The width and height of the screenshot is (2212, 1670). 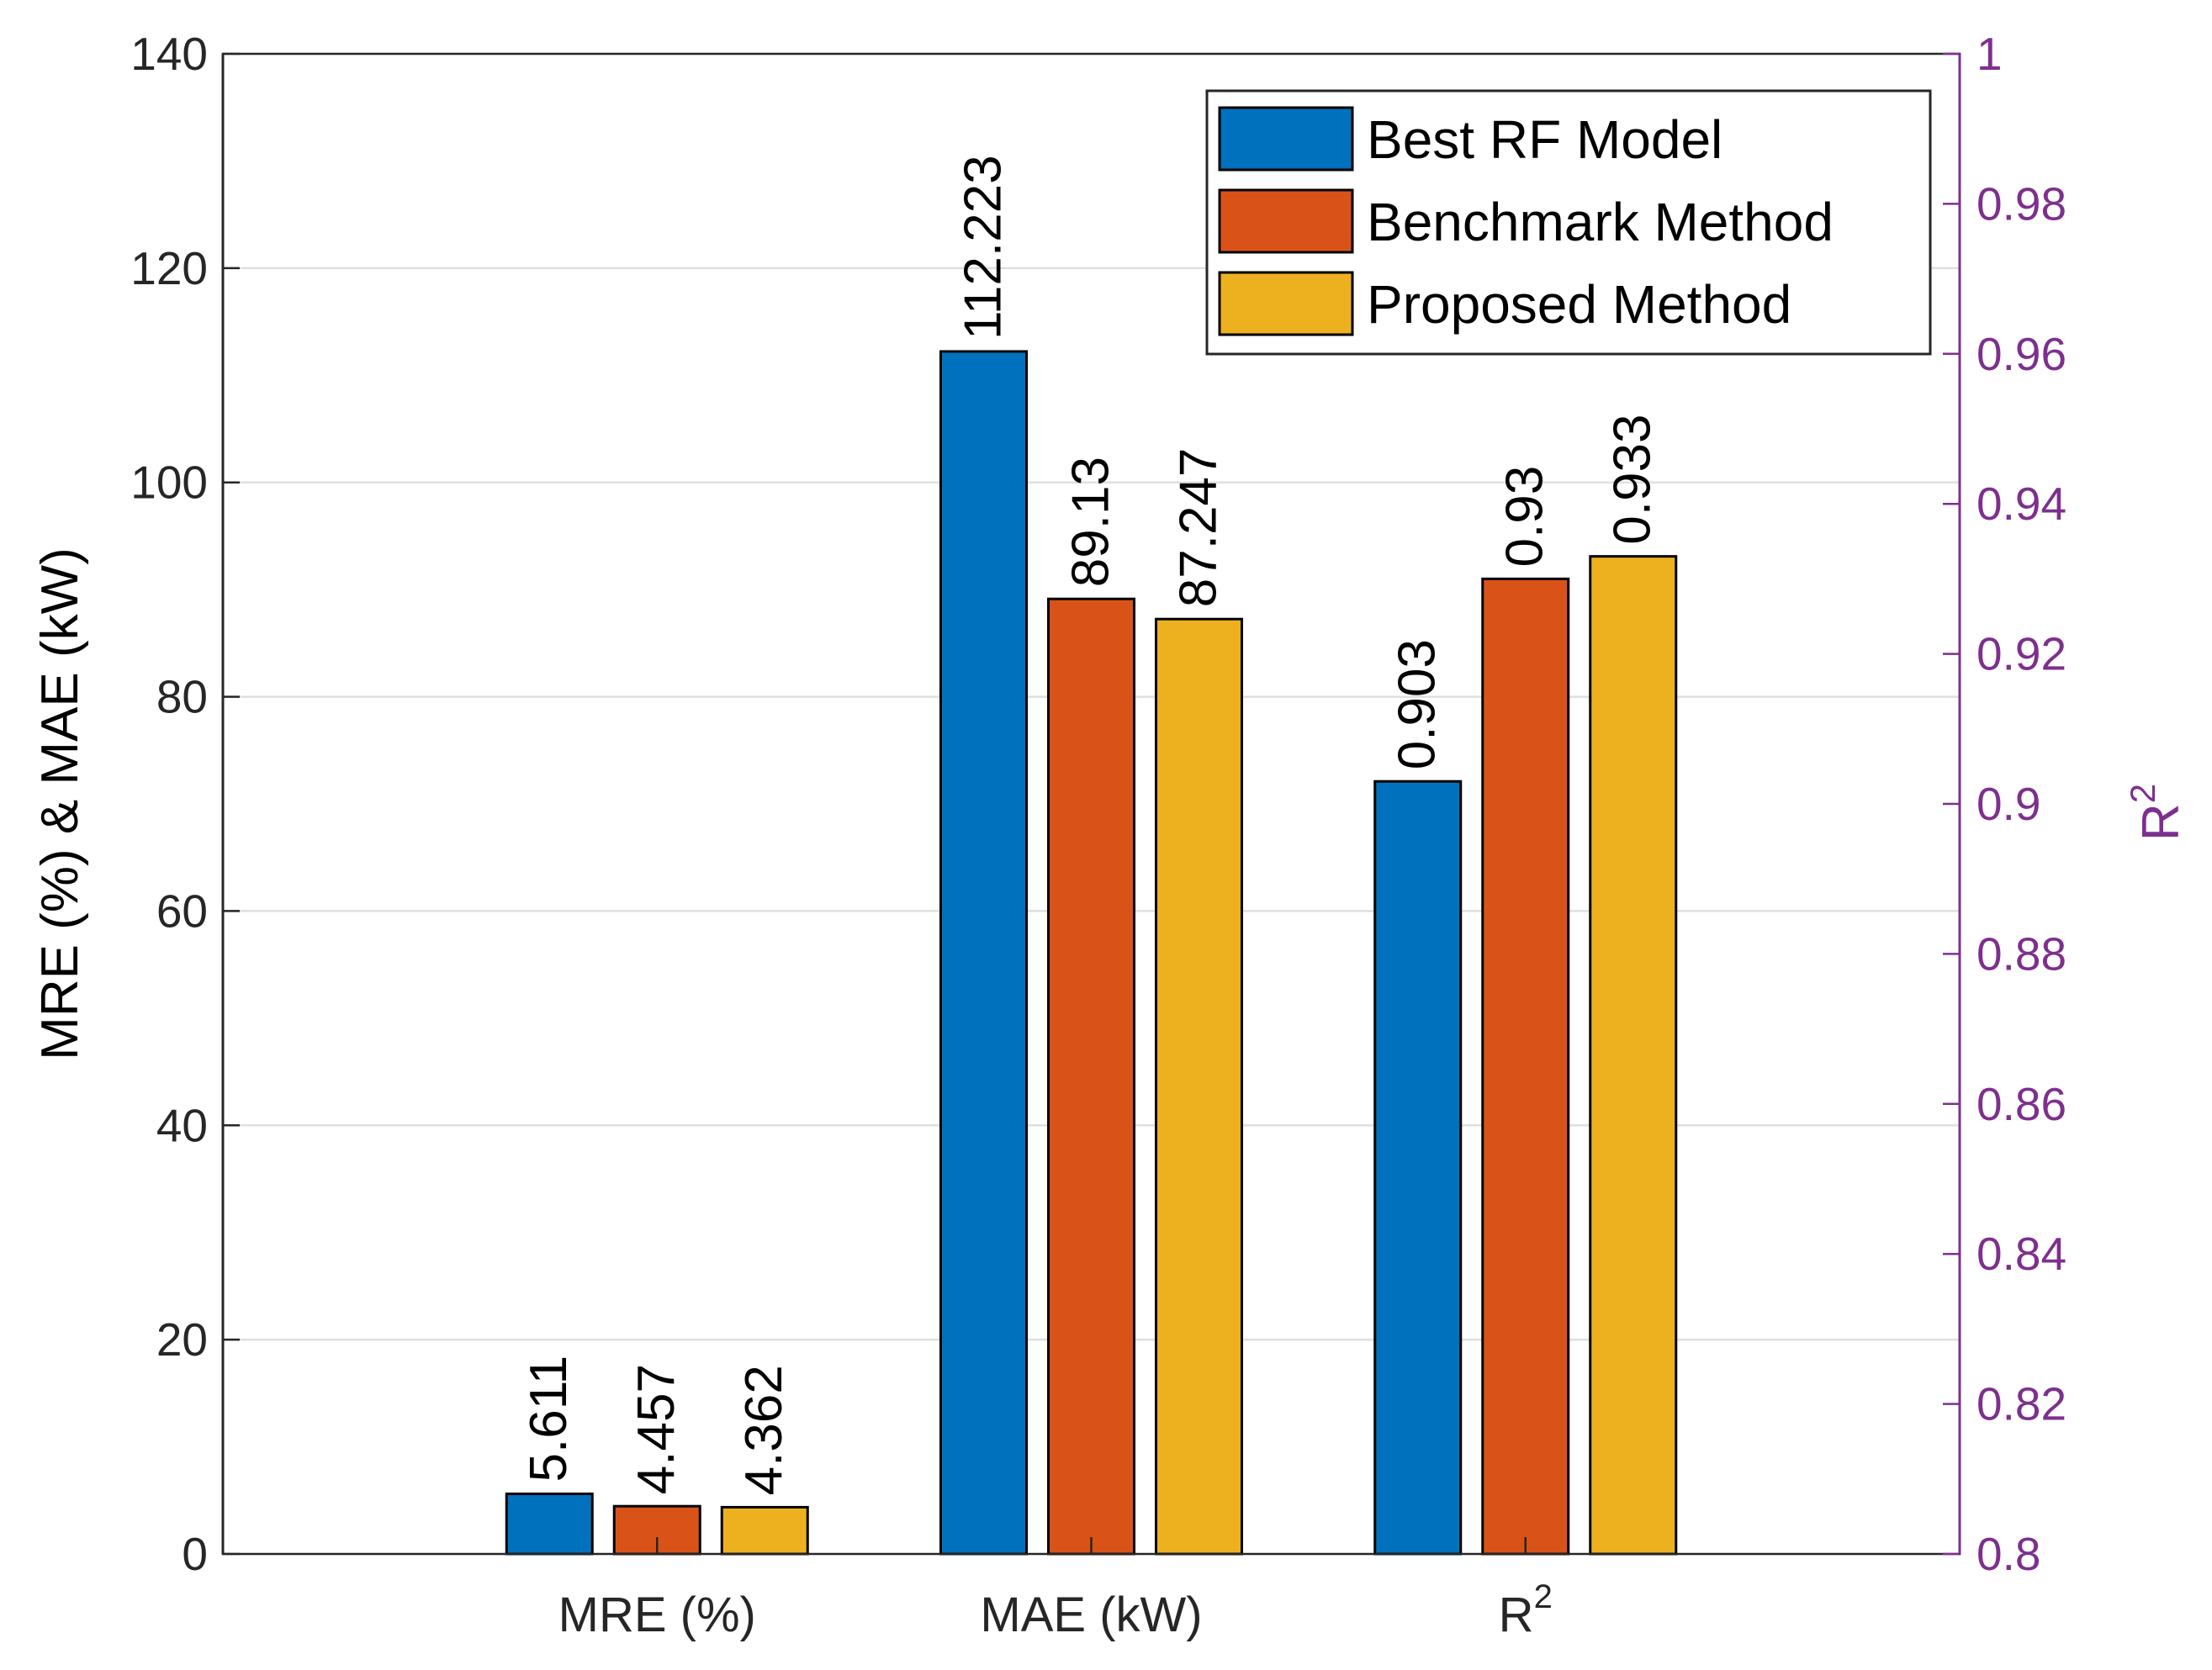 What do you see at coordinates (2021, 953) in the screenshot?
I see `right-tick-label: 0.88` at bounding box center [2021, 953].